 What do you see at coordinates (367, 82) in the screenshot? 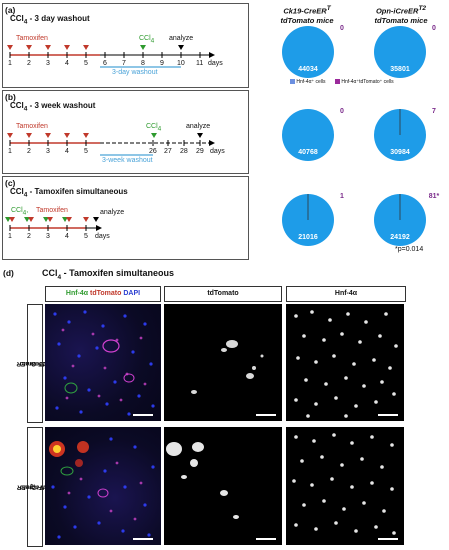
I see `legend-label-td: Hnf-4α⁺tdTomato⁺ cells` at bounding box center [367, 82].